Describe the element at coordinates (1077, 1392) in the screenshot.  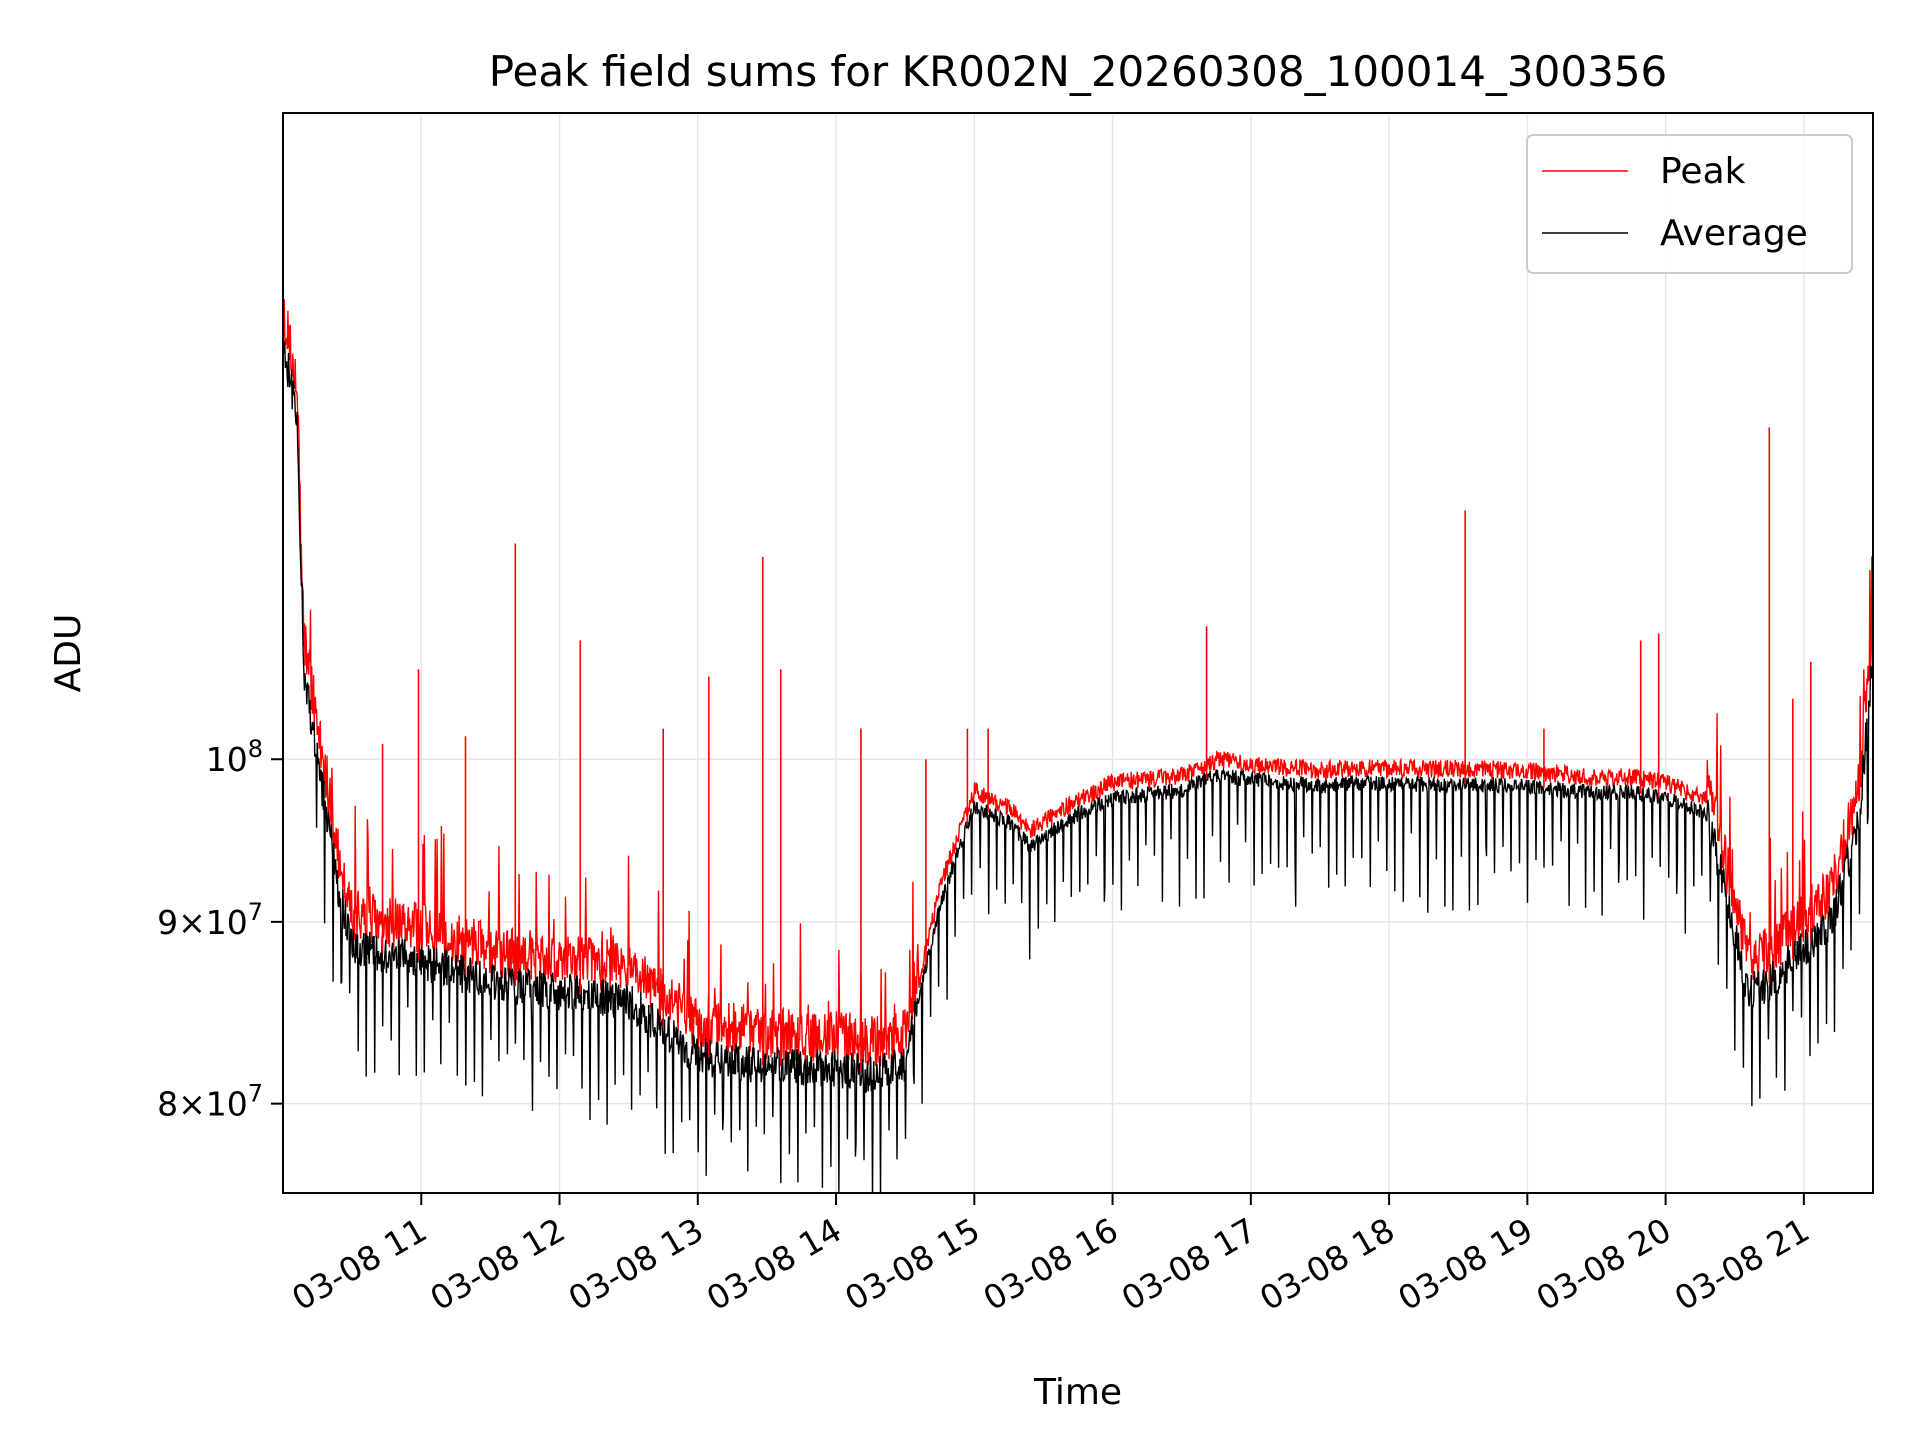
I see `x-axis-label: Time` at that location.